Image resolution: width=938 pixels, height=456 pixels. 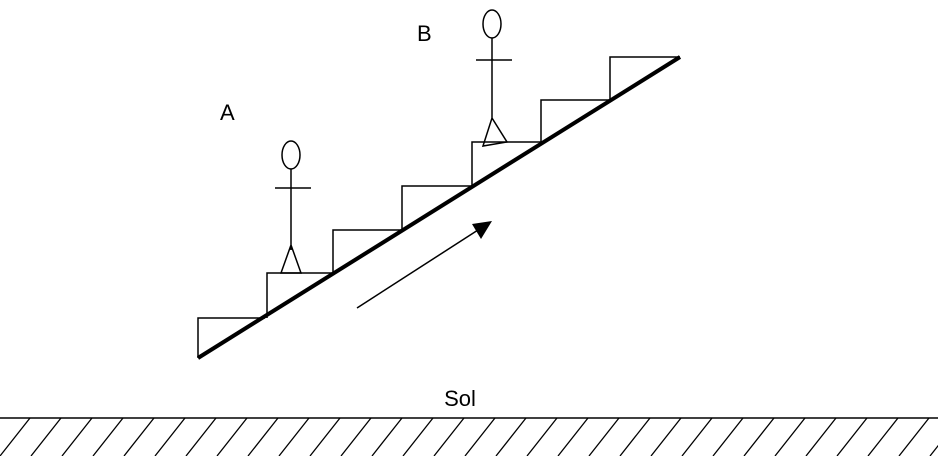 What do you see at coordinates (227, 112) in the screenshot?
I see `label-a: A` at bounding box center [227, 112].